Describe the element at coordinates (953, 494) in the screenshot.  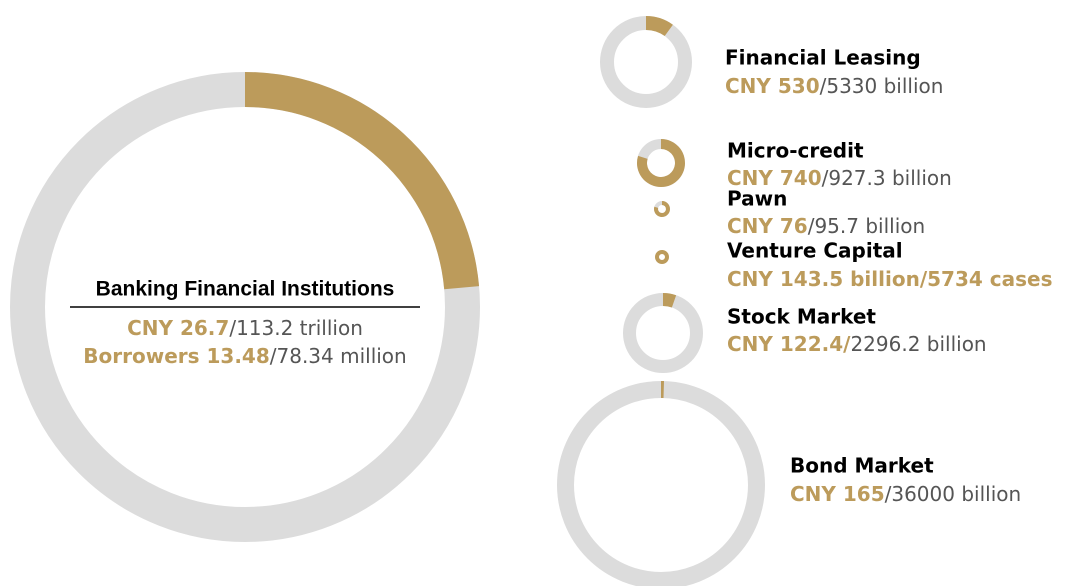
I see `label-part: /36000 billion` at that location.